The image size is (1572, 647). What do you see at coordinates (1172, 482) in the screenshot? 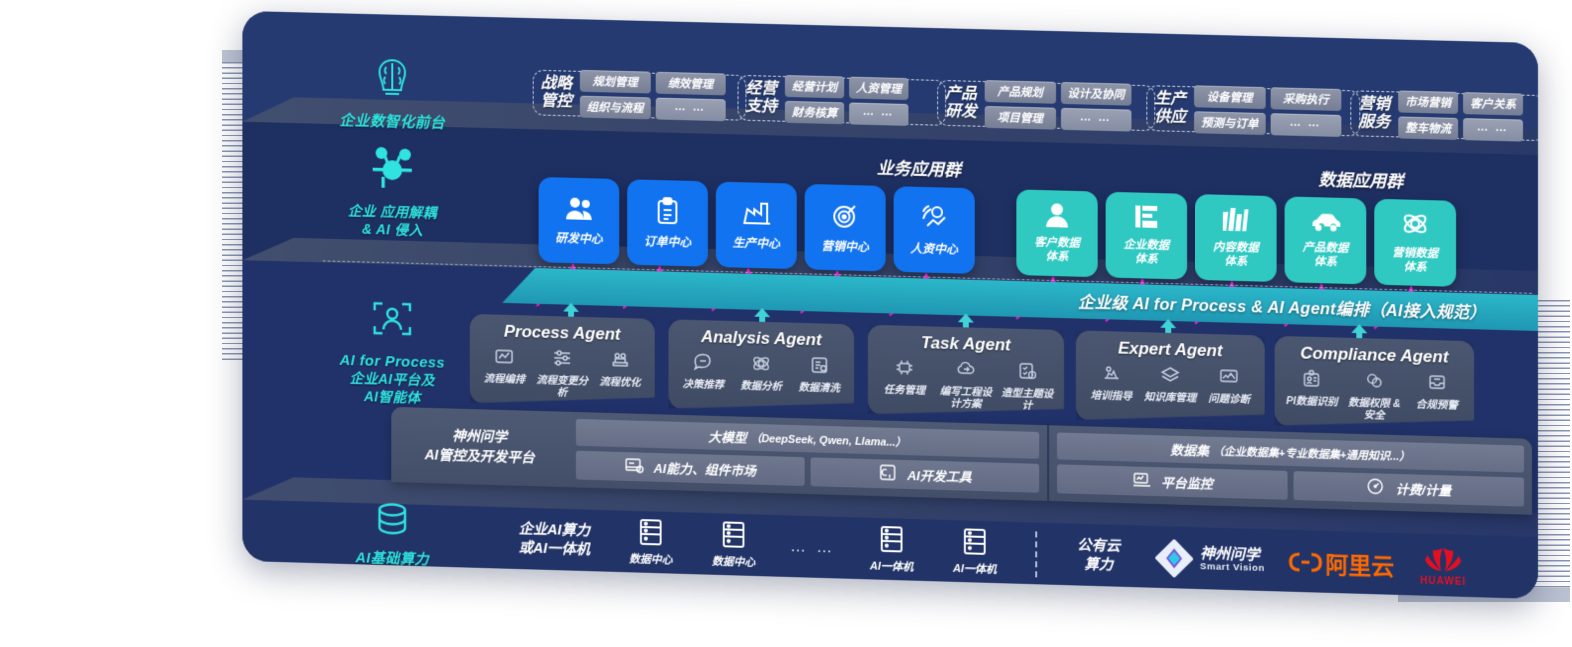
I see `platform-monitoring: 平台监控` at bounding box center [1172, 482].